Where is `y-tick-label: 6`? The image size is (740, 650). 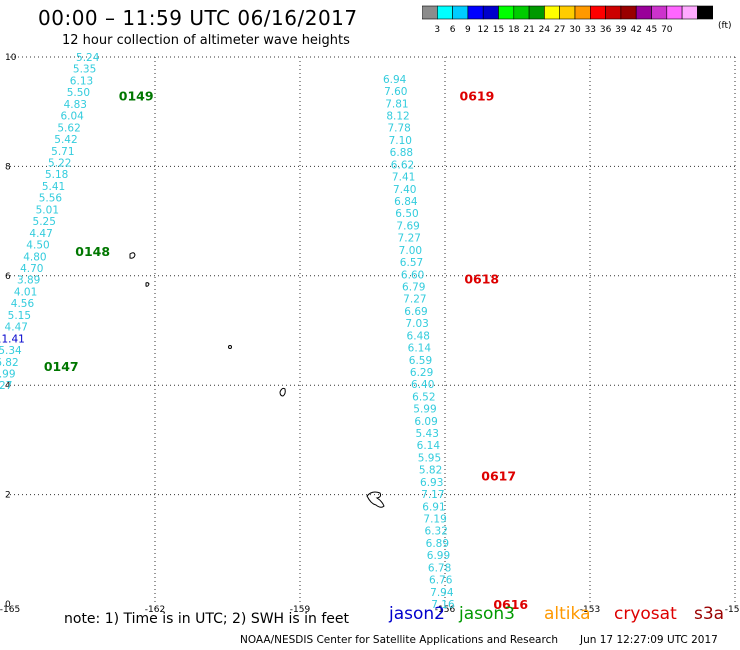
y-tick-label: 6 is located at coordinates (8, 277).